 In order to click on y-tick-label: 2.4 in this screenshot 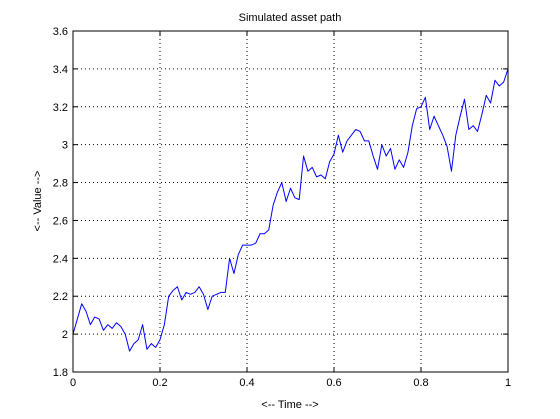, I will do `click(60, 259)`.